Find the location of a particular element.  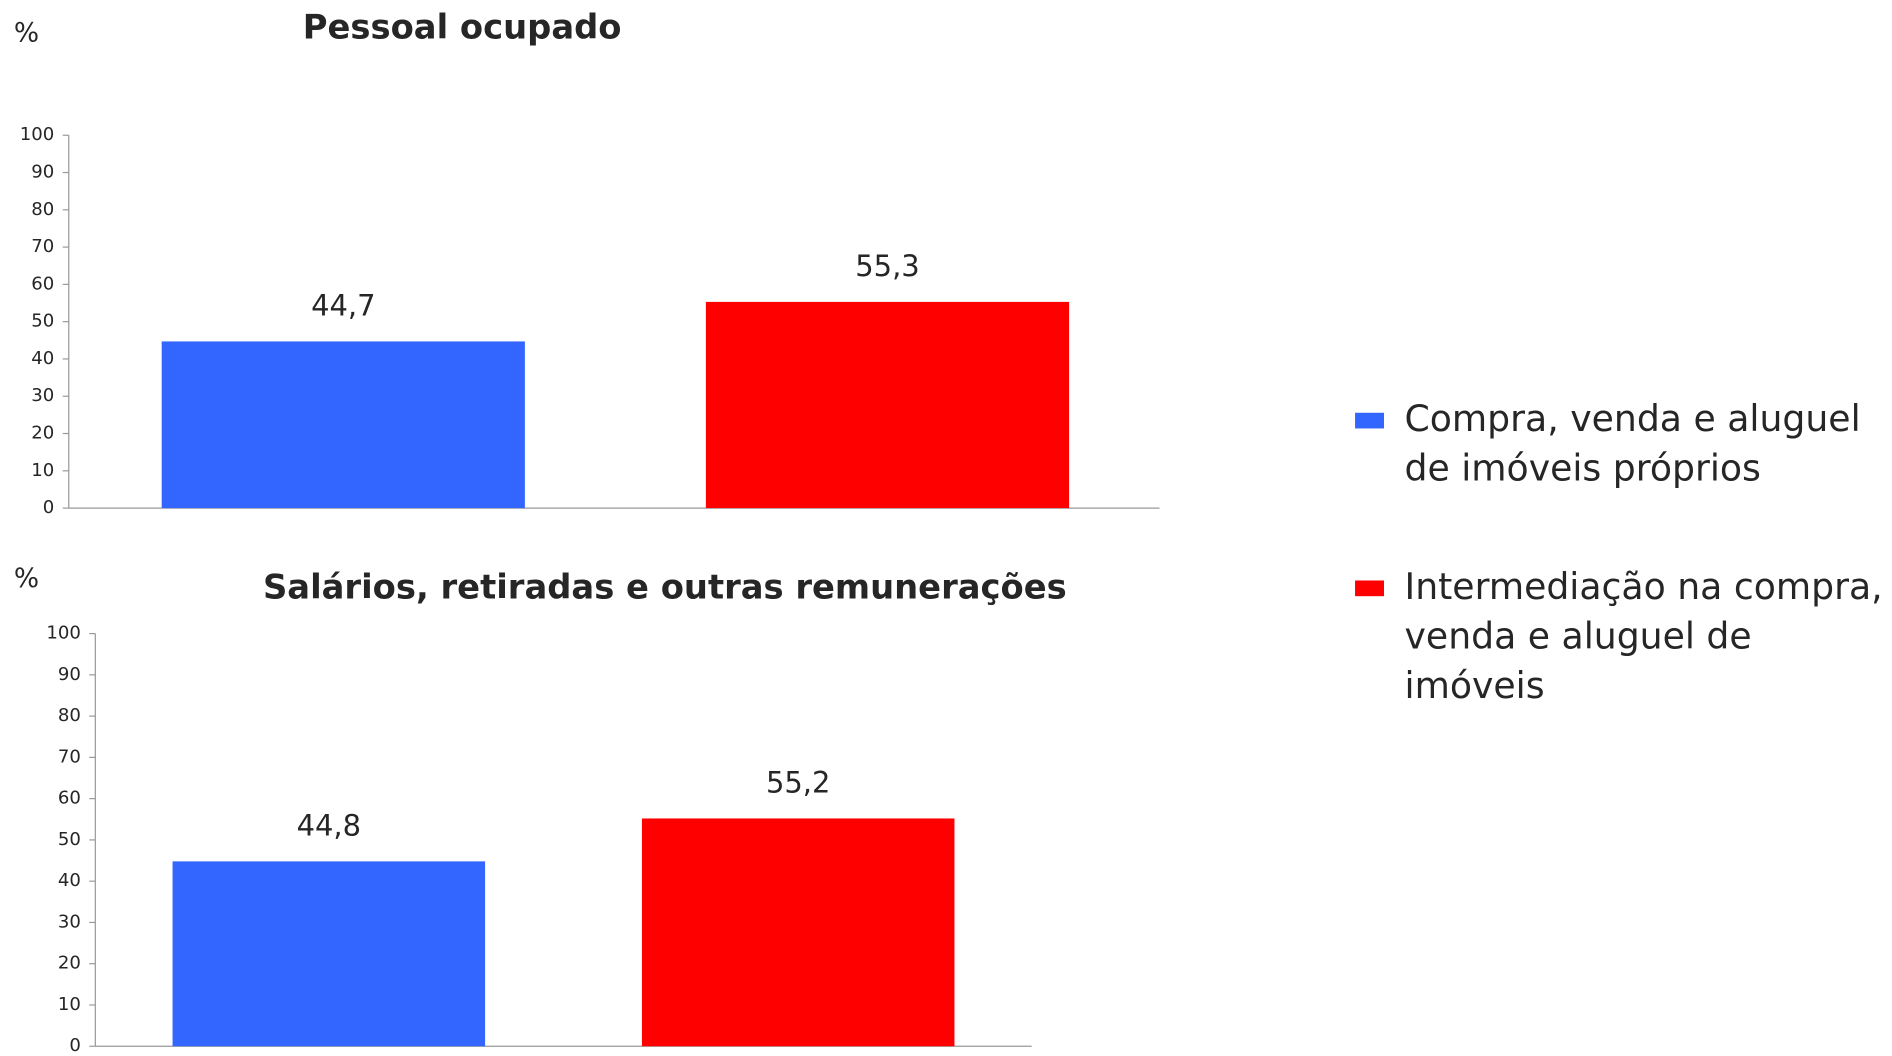

data-label: 55,2 is located at coordinates (798, 783).